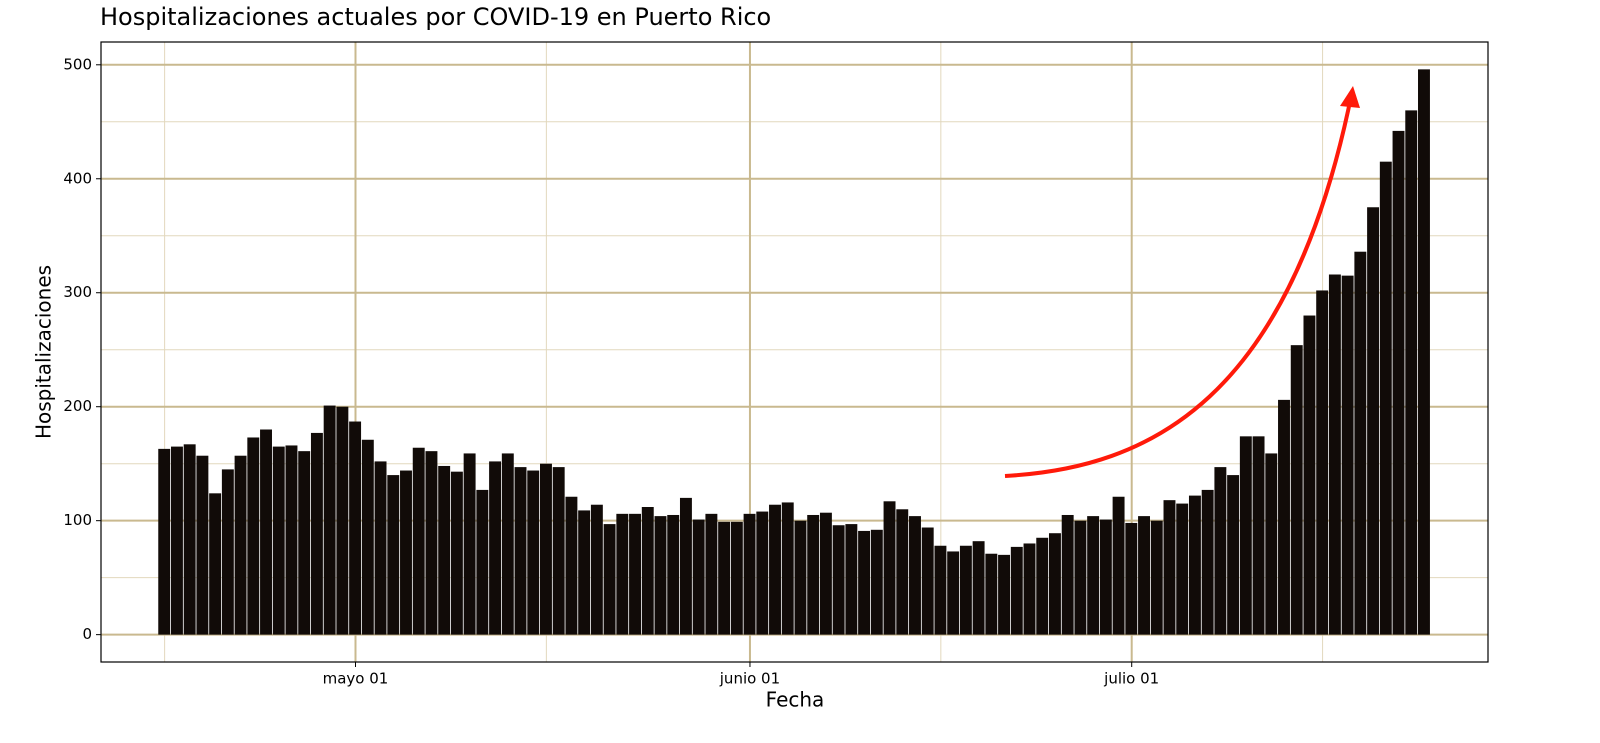 This screenshot has height=743, width=1600. What do you see at coordinates (1131, 679) in the screenshot?
I see `x-tick-label: julio 01` at bounding box center [1131, 679].